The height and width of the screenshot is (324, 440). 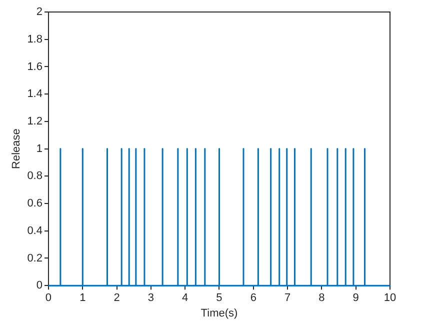 I want to click on y-tick-label: 0.4, so click(x=34, y=230).